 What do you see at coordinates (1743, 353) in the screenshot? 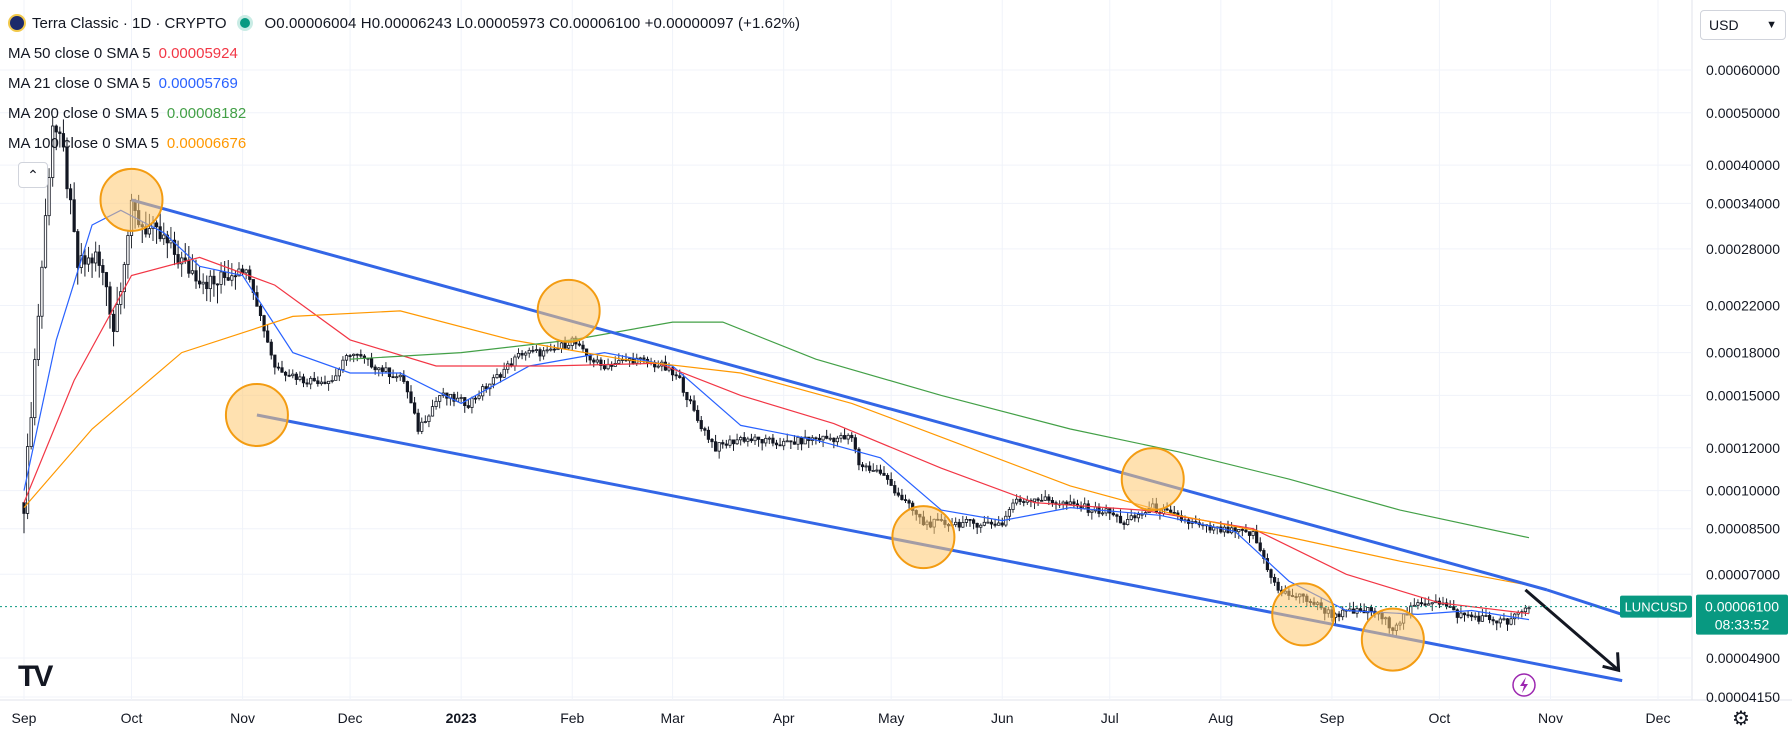
I see `y-tick-label: 0.00018000` at bounding box center [1743, 353].